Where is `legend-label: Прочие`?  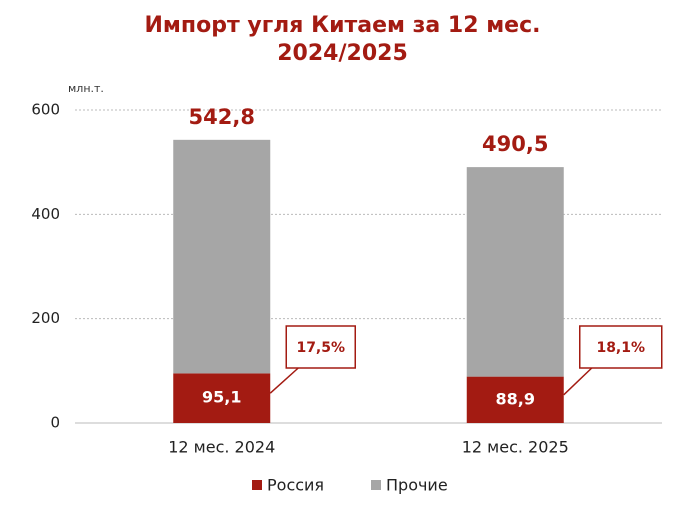 legend-label: Прочие is located at coordinates (417, 485).